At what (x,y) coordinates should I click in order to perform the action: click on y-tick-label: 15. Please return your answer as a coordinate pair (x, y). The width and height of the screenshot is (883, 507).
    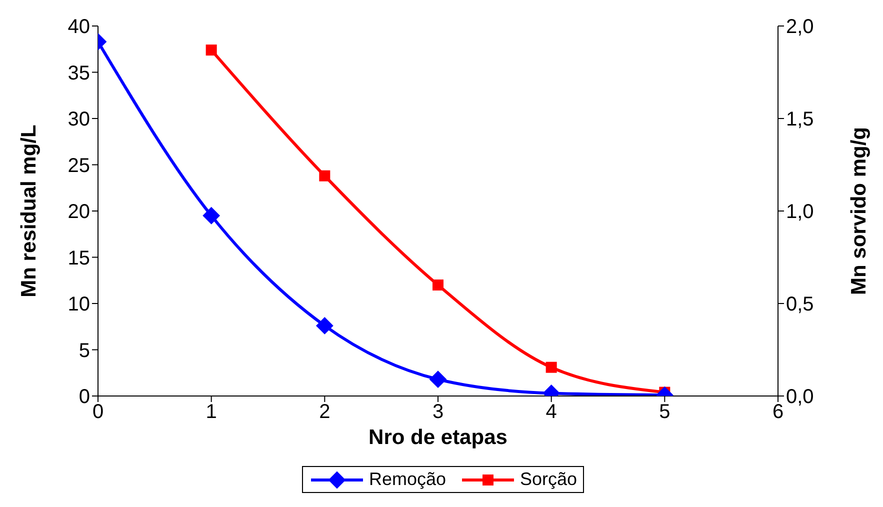
    Looking at the image, I should click on (79, 258).